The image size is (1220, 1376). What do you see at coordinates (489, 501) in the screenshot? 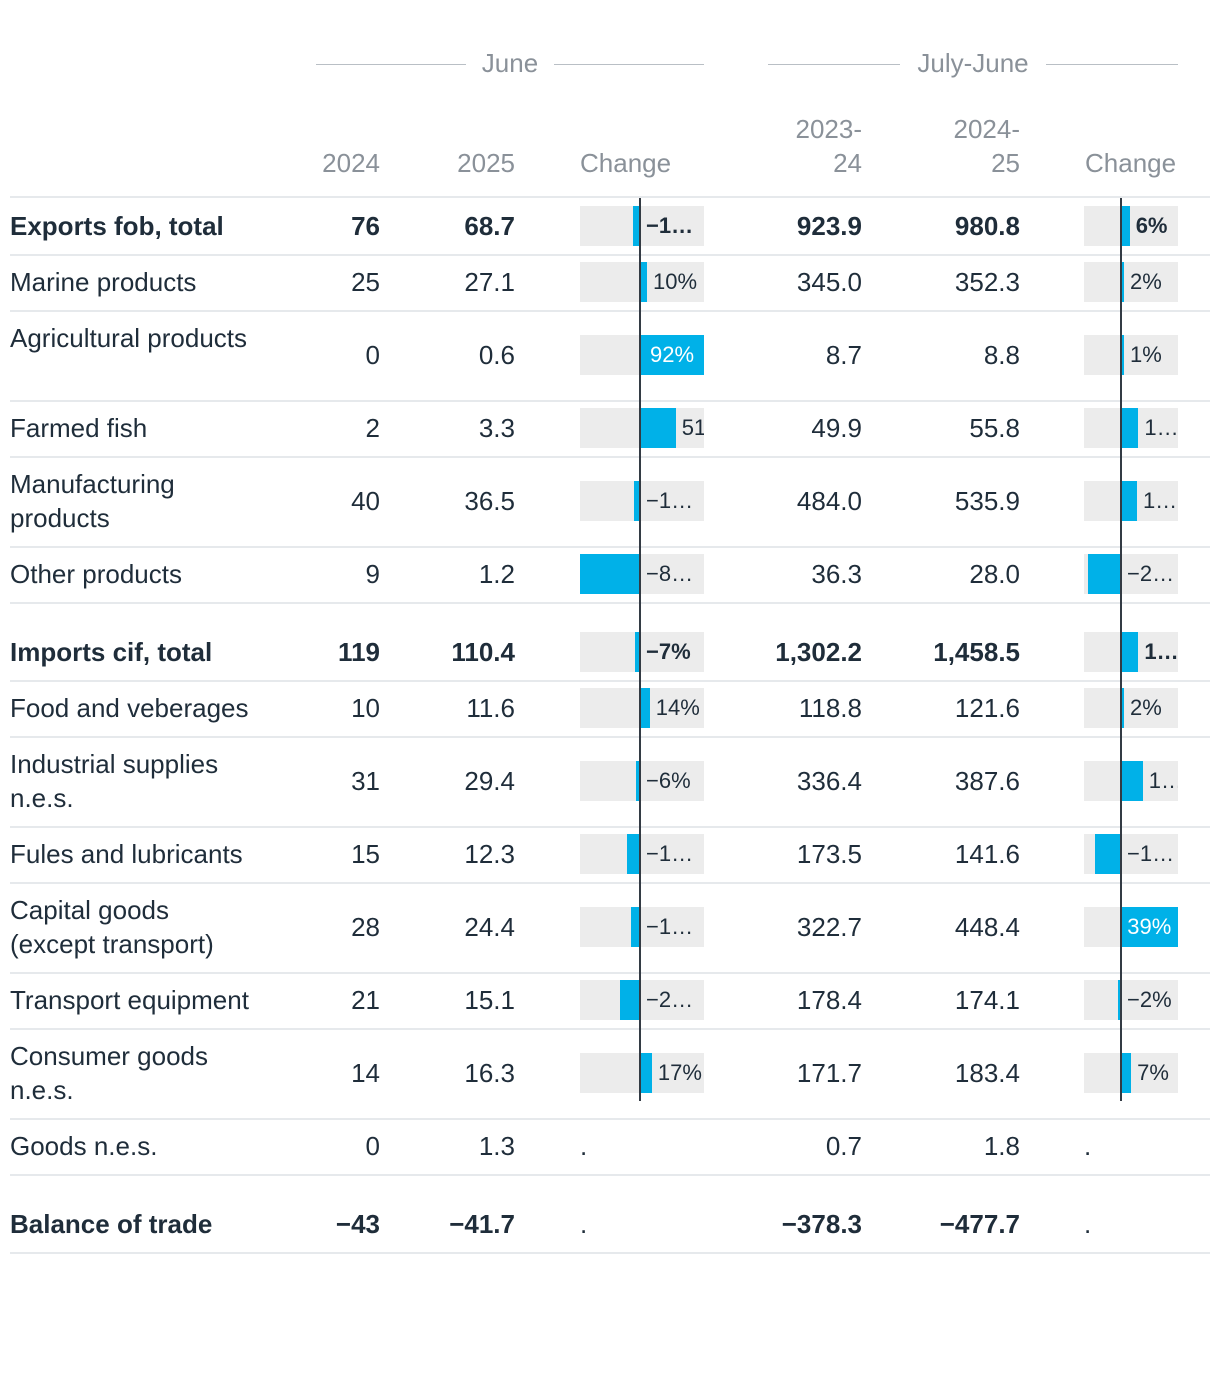
I see `value-2025: 36.5` at bounding box center [489, 501].